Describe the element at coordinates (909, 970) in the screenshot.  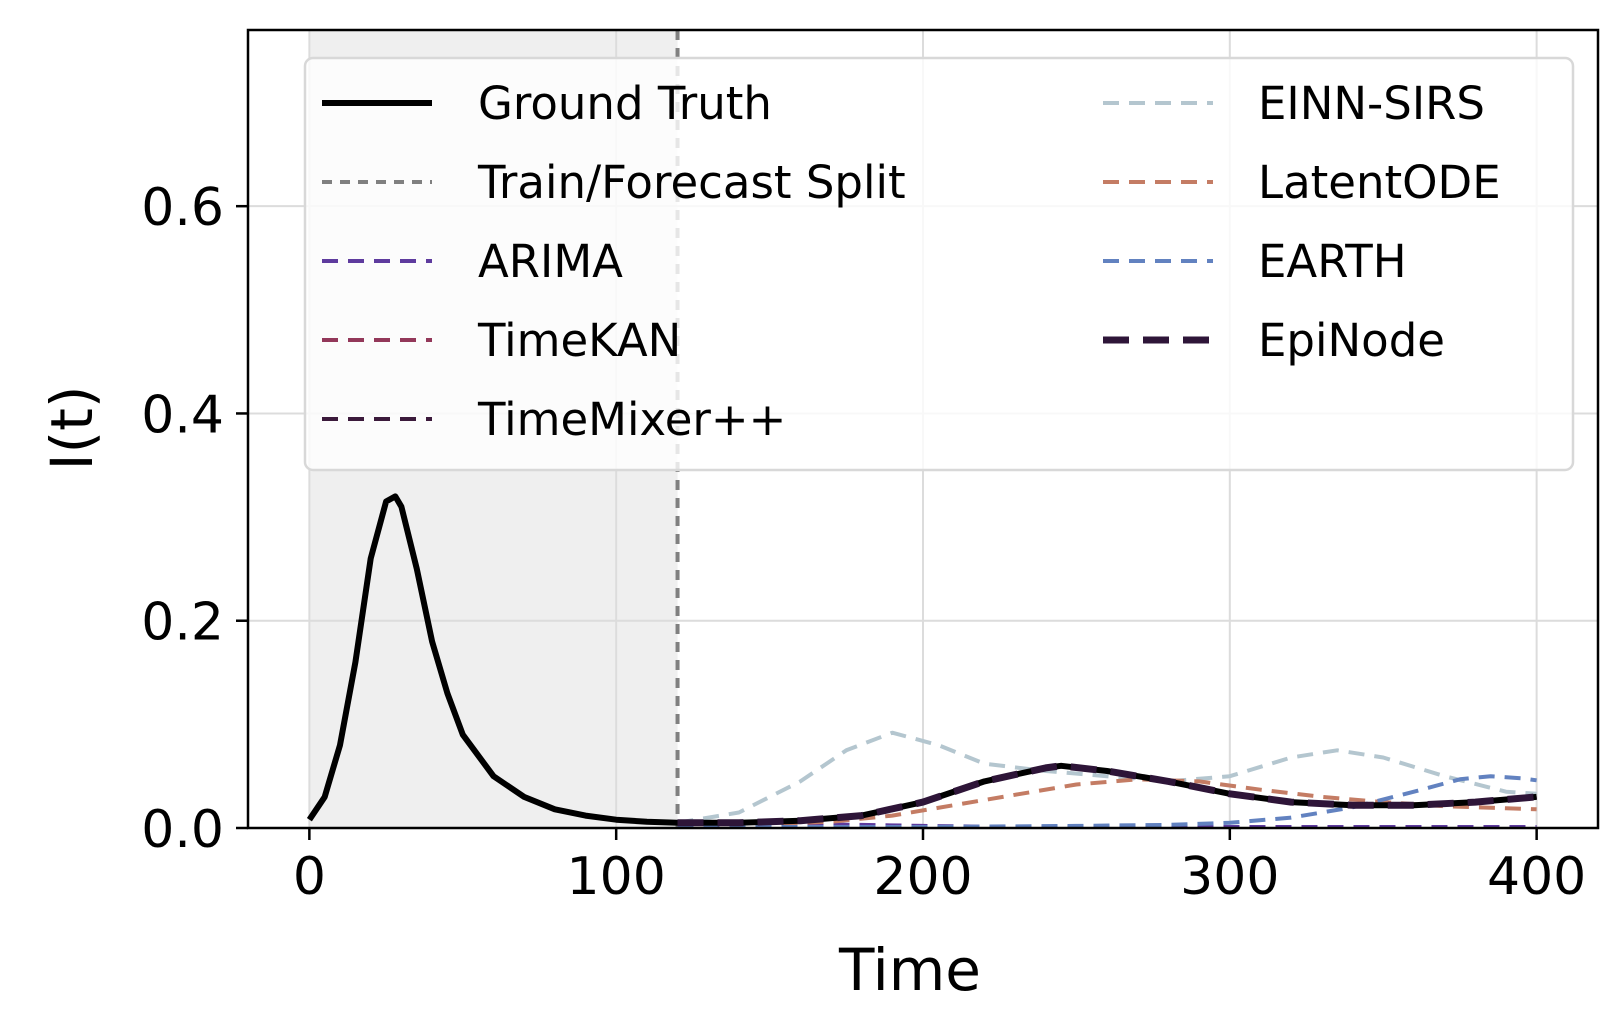
I see `x-axis-title: Time` at that location.